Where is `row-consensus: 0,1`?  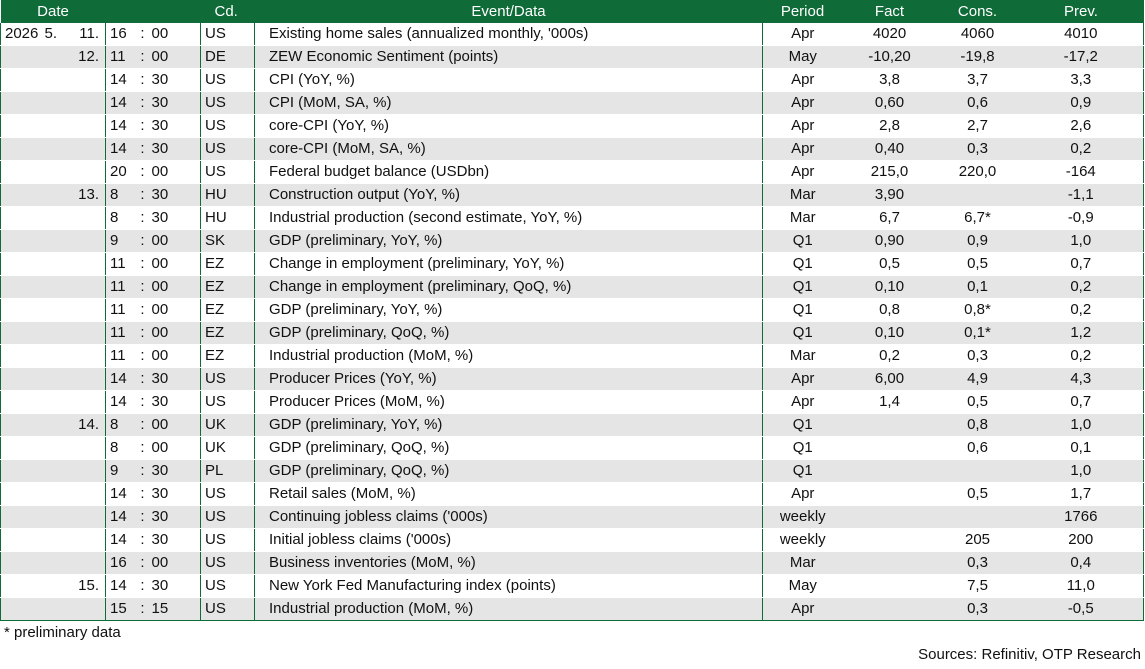
row-consensus: 0,1 is located at coordinates (977, 287).